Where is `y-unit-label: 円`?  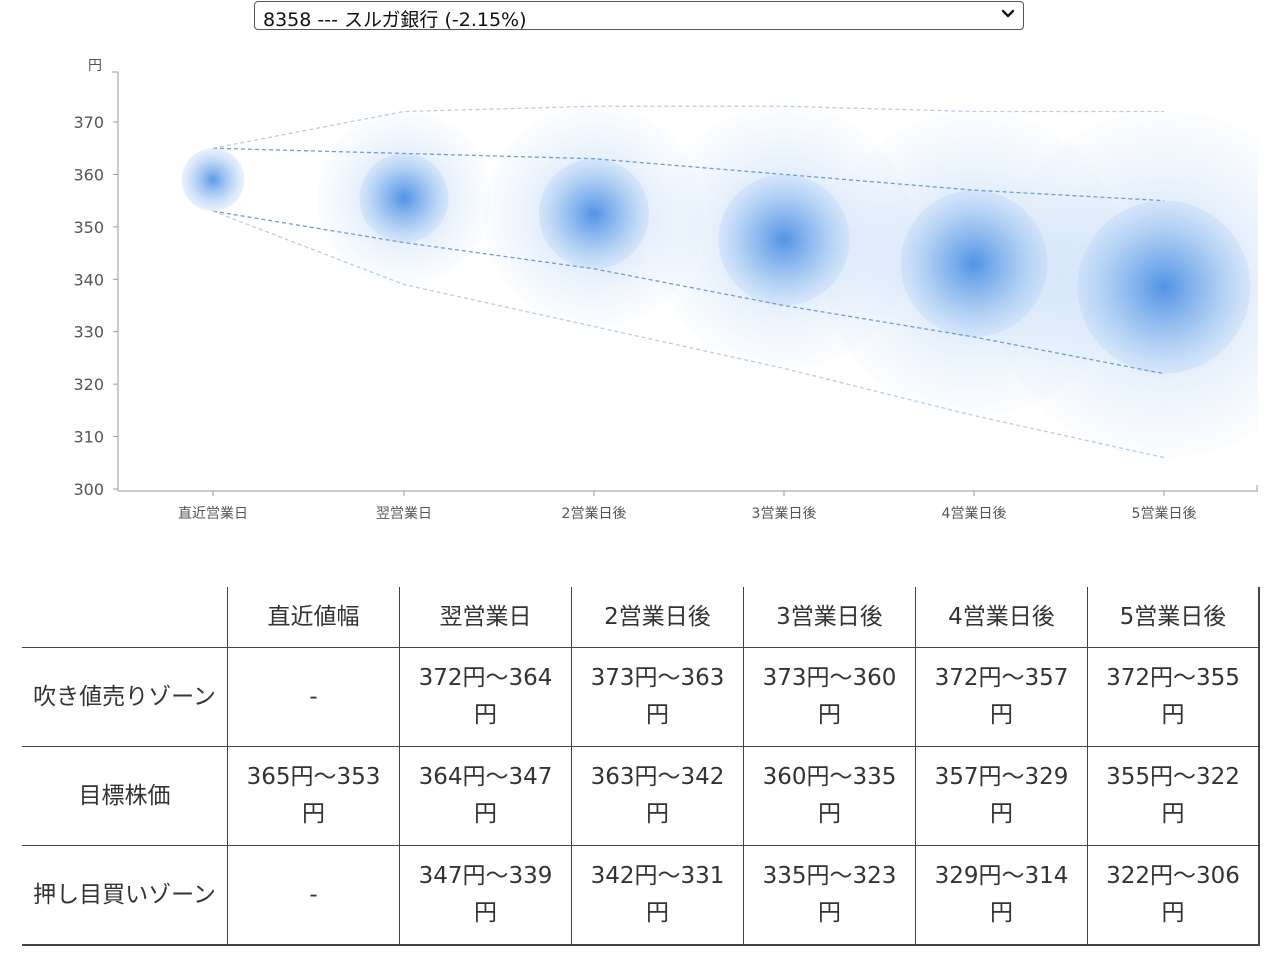 y-unit-label: 円 is located at coordinates (95, 66).